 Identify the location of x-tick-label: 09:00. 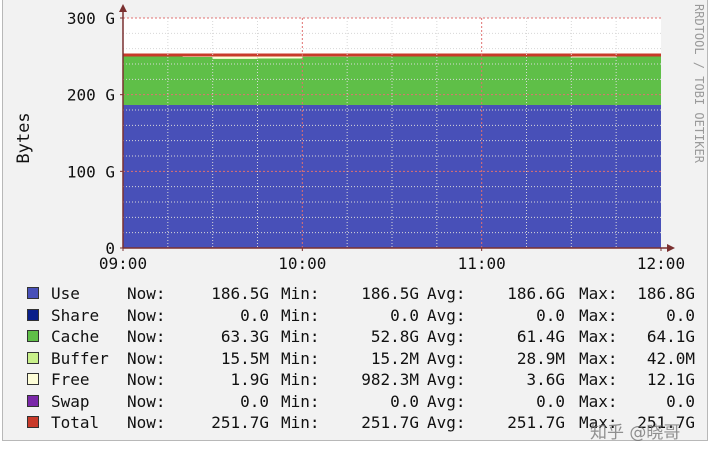
(123, 263).